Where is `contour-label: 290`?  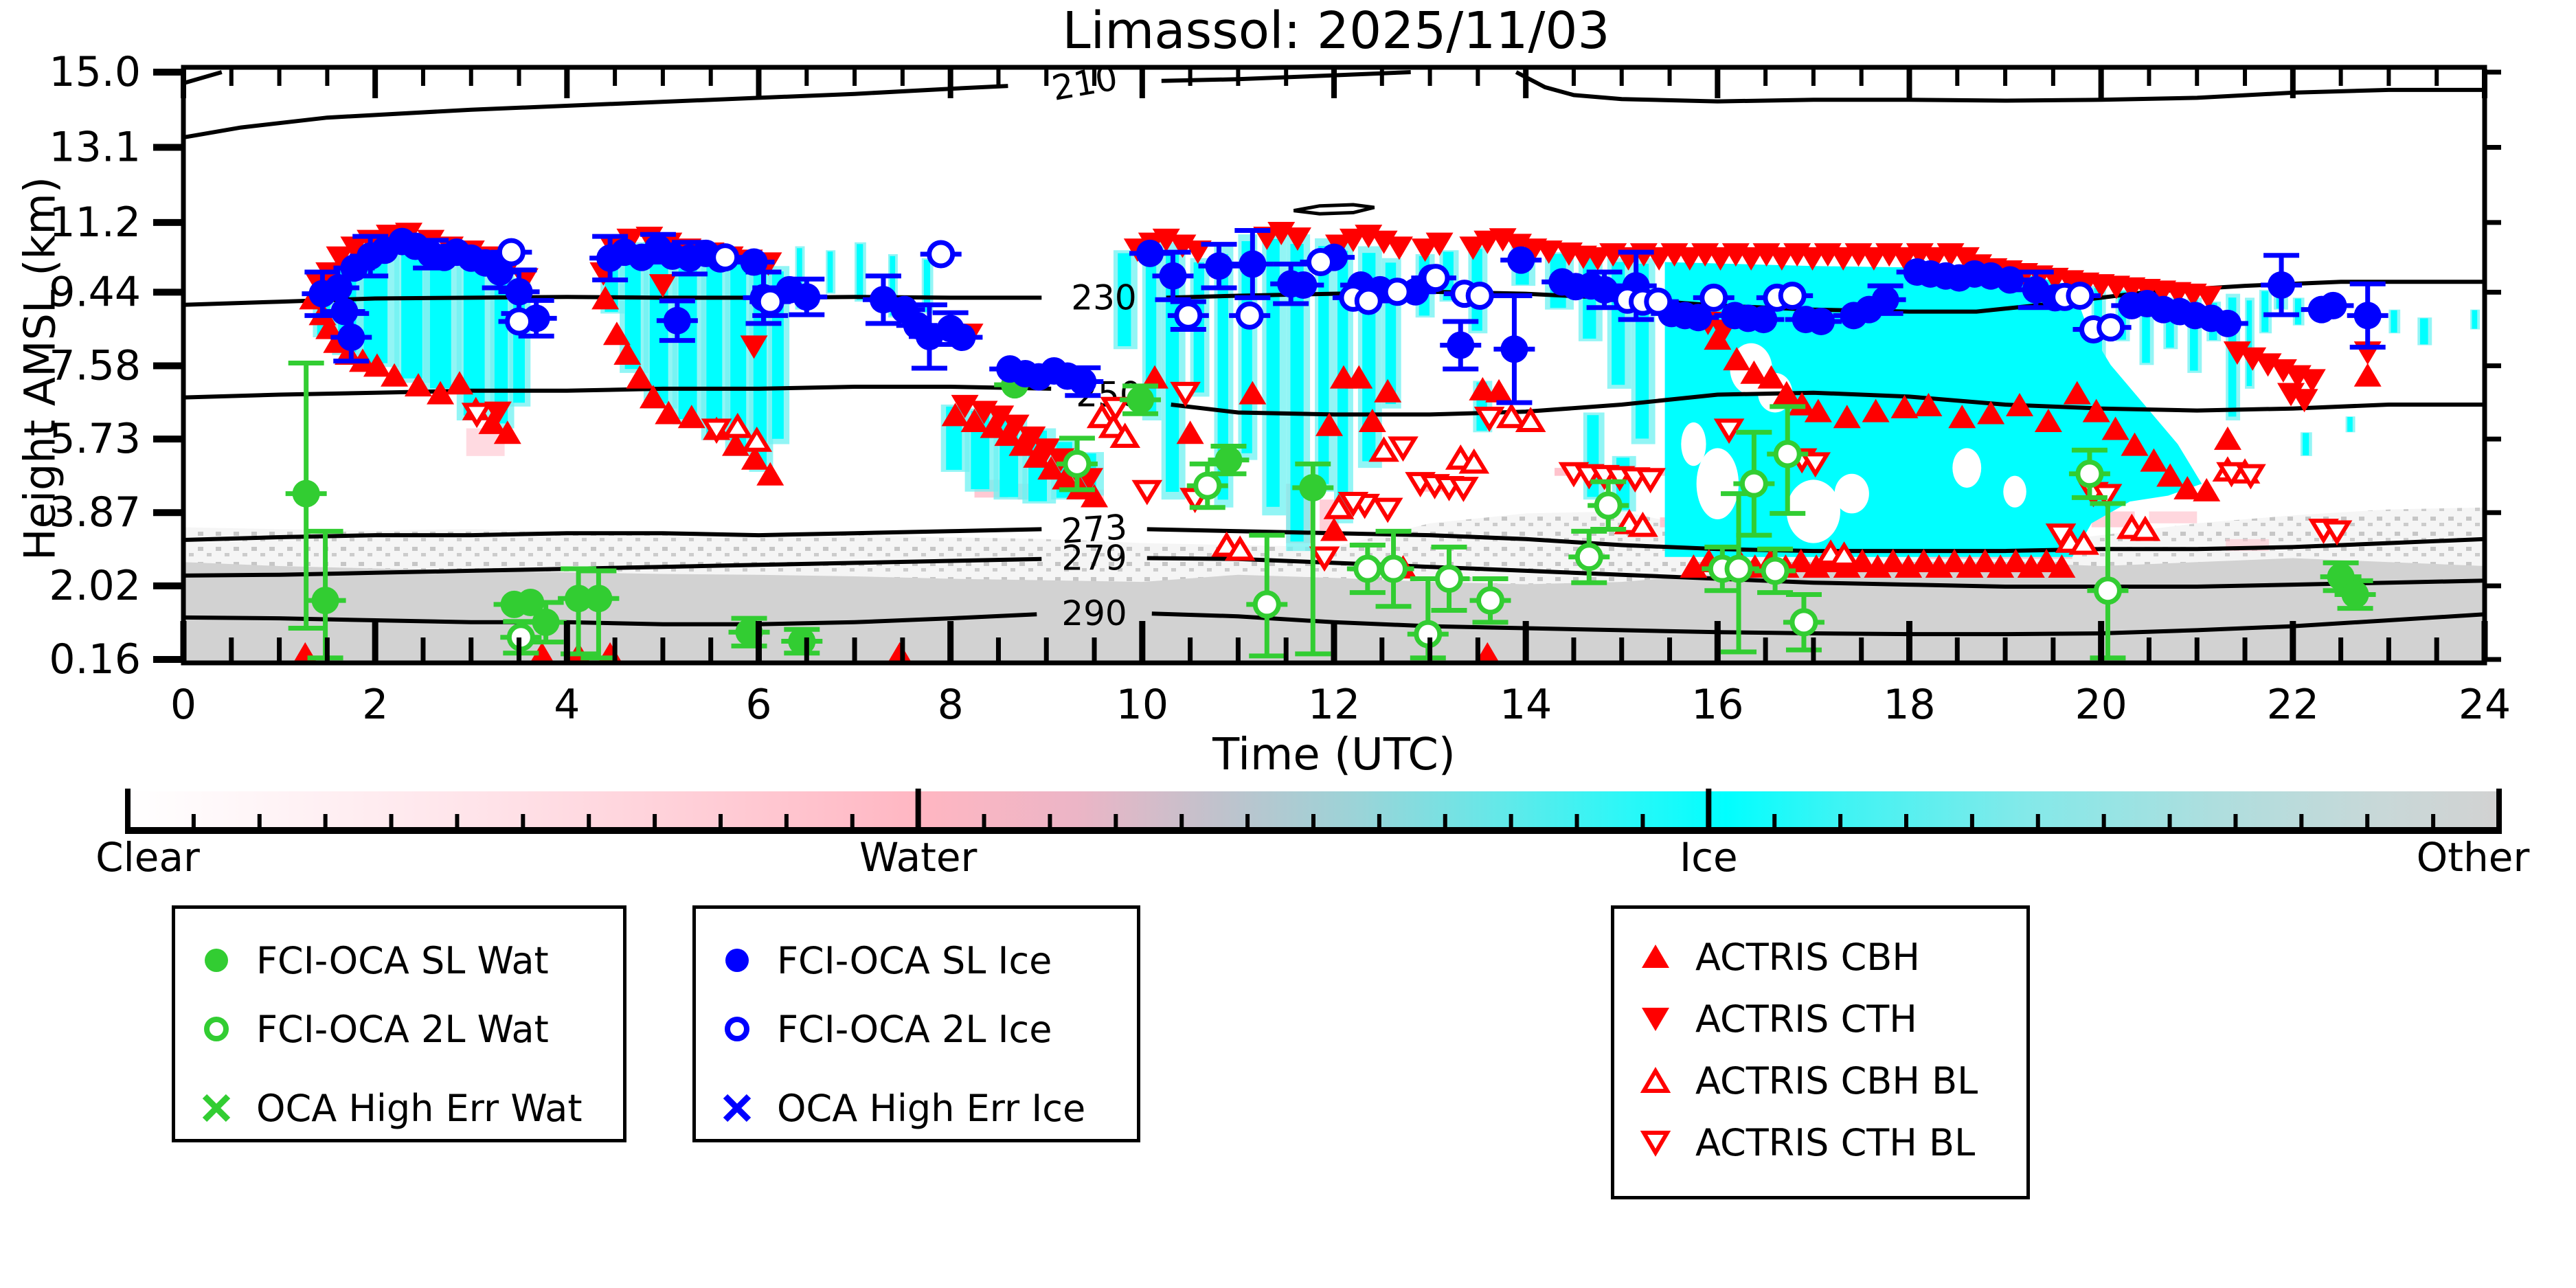 contour-label: 290 is located at coordinates (1094, 613).